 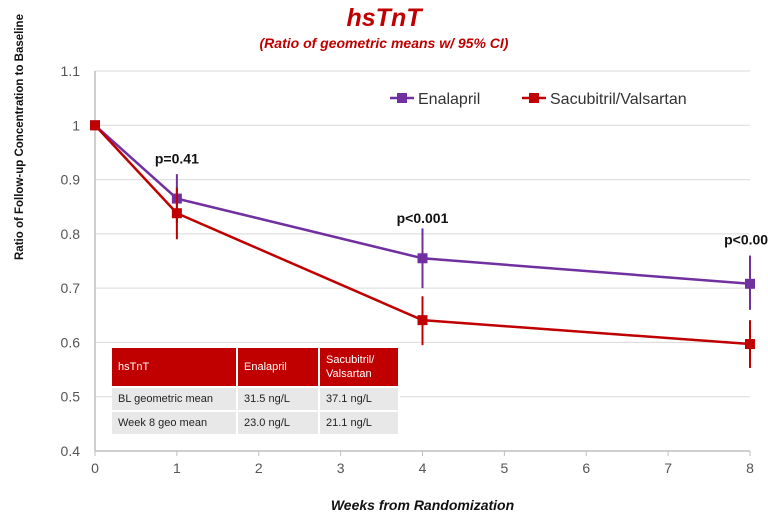 What do you see at coordinates (586, 468) in the screenshot?
I see `x-tick-label: 6` at bounding box center [586, 468].